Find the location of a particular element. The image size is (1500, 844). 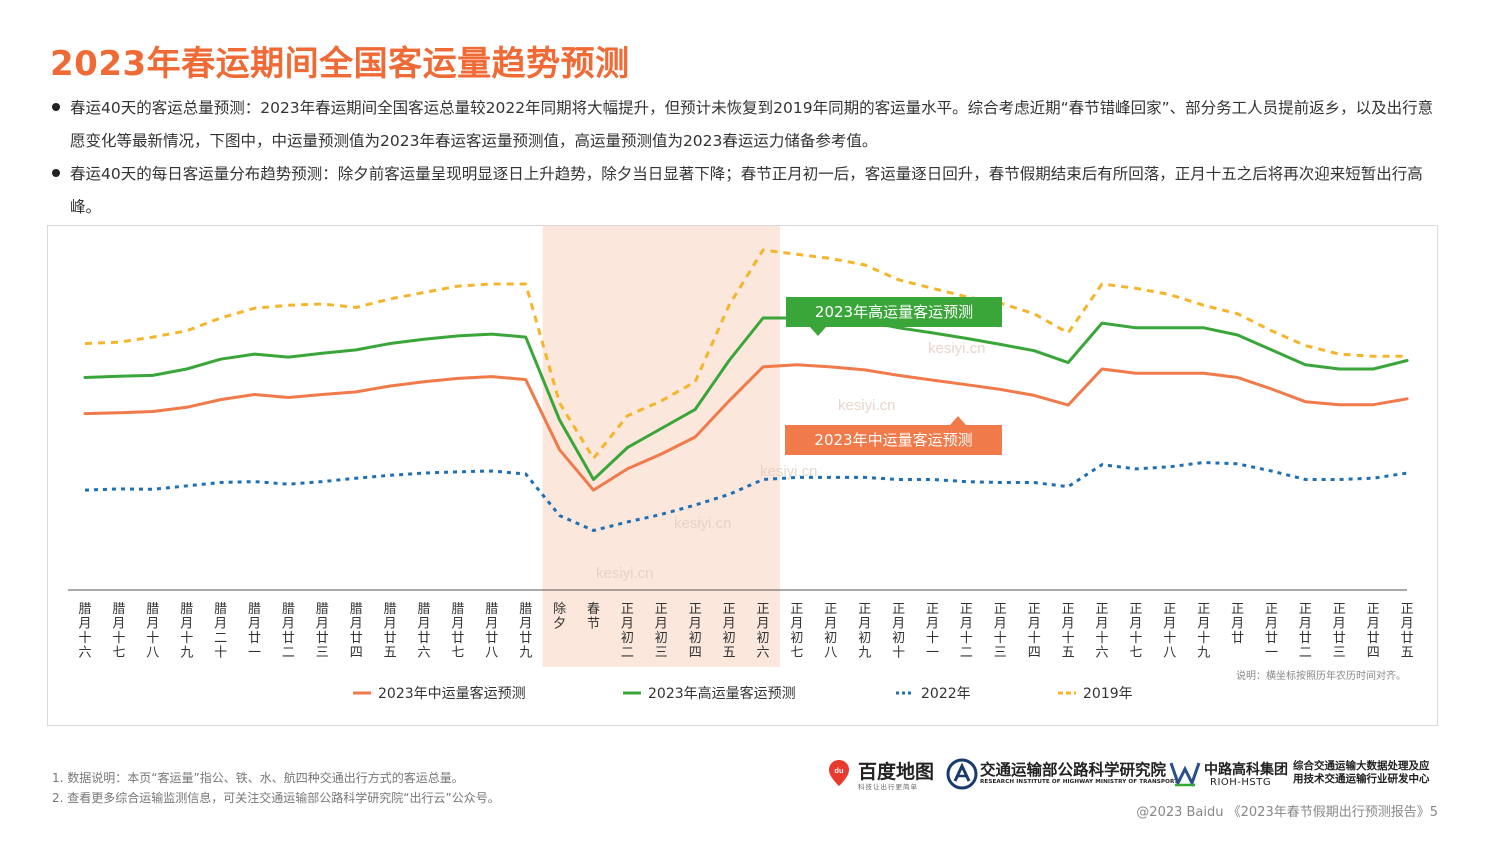

x-tick-label: 正月十三 is located at coordinates (1000, 631).